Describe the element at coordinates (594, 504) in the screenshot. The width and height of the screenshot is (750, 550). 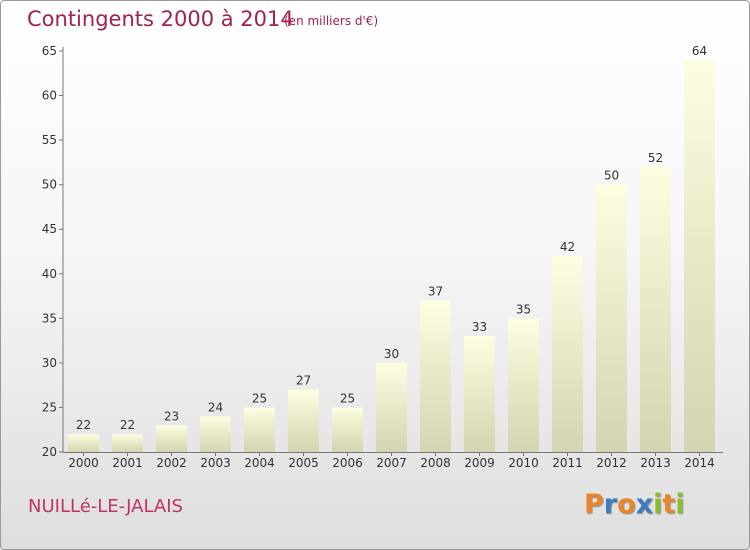
I see `logo-letter: P` at that location.